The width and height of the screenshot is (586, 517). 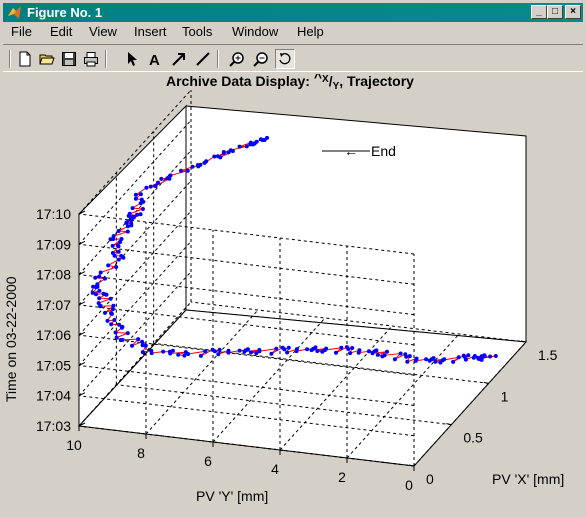 What do you see at coordinates (131, 59) in the screenshot?
I see `select-tool-button` at bounding box center [131, 59].